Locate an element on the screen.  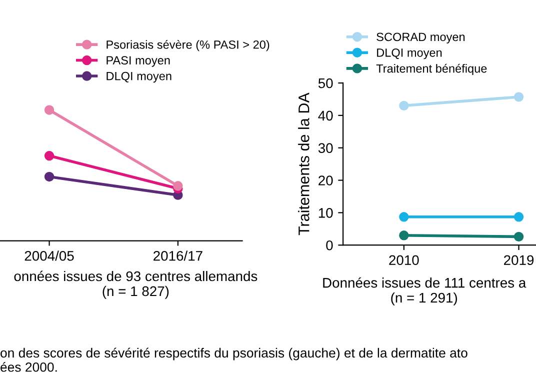
y-tick-label: 40 is located at coordinates (325, 115).